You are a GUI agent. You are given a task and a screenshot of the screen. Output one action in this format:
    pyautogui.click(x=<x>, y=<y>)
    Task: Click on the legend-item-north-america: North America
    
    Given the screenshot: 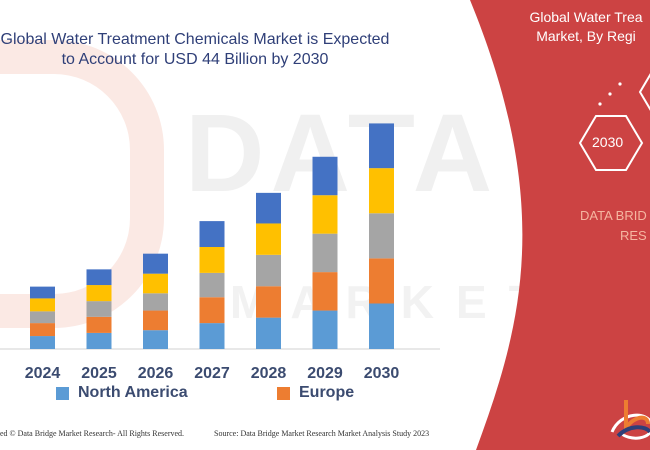 What is the action you would take?
    pyautogui.click(x=122, y=393)
    